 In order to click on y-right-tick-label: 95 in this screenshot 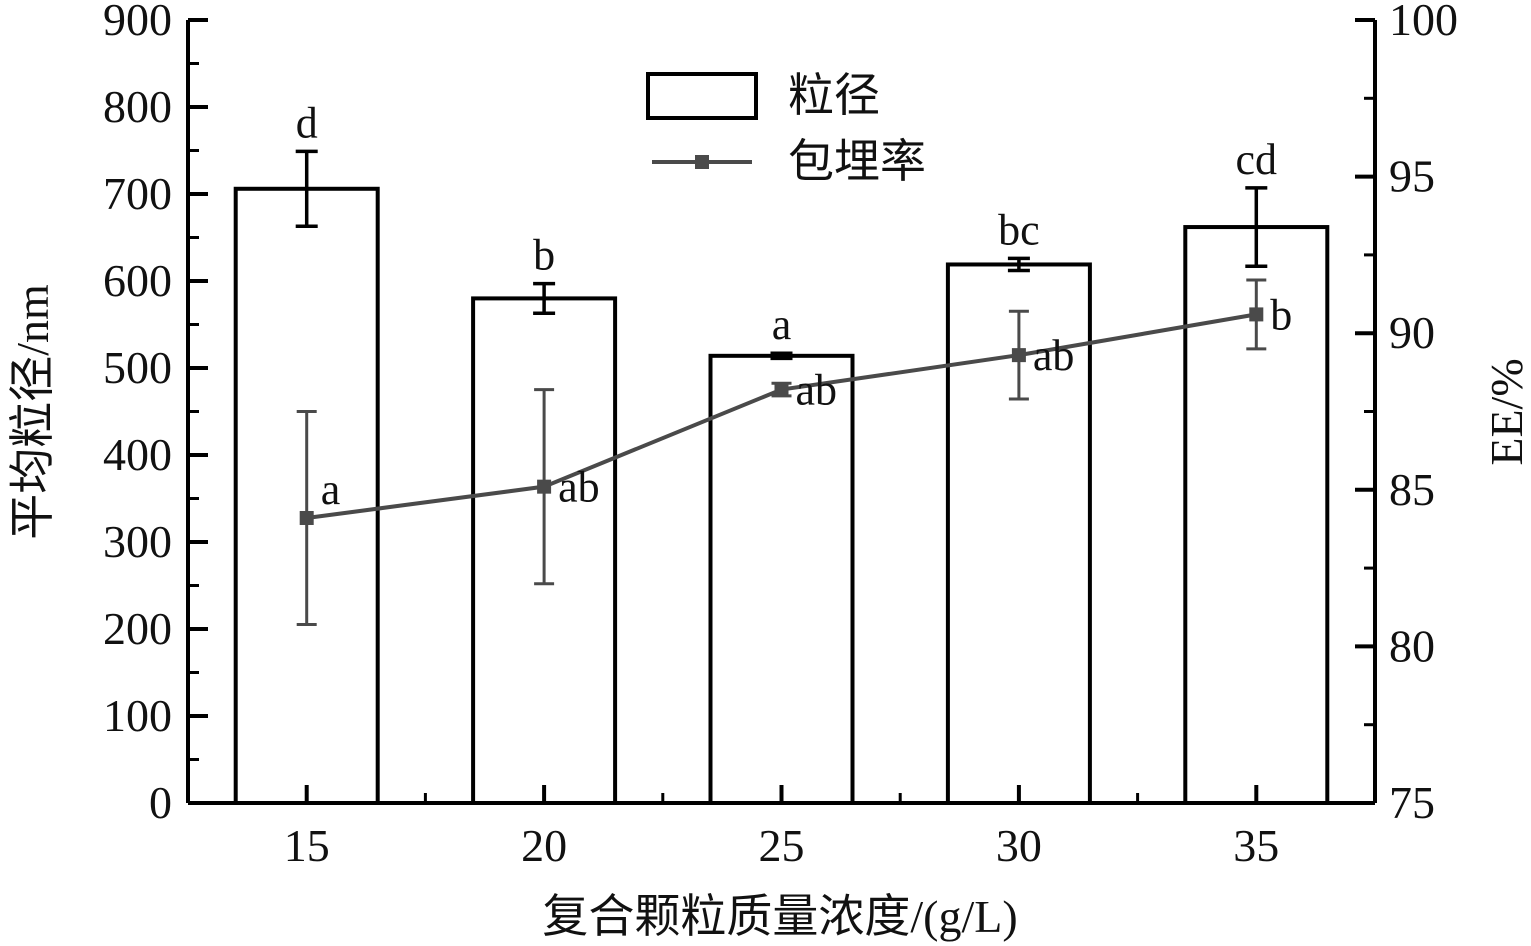, I will do `click(1412, 176)`.